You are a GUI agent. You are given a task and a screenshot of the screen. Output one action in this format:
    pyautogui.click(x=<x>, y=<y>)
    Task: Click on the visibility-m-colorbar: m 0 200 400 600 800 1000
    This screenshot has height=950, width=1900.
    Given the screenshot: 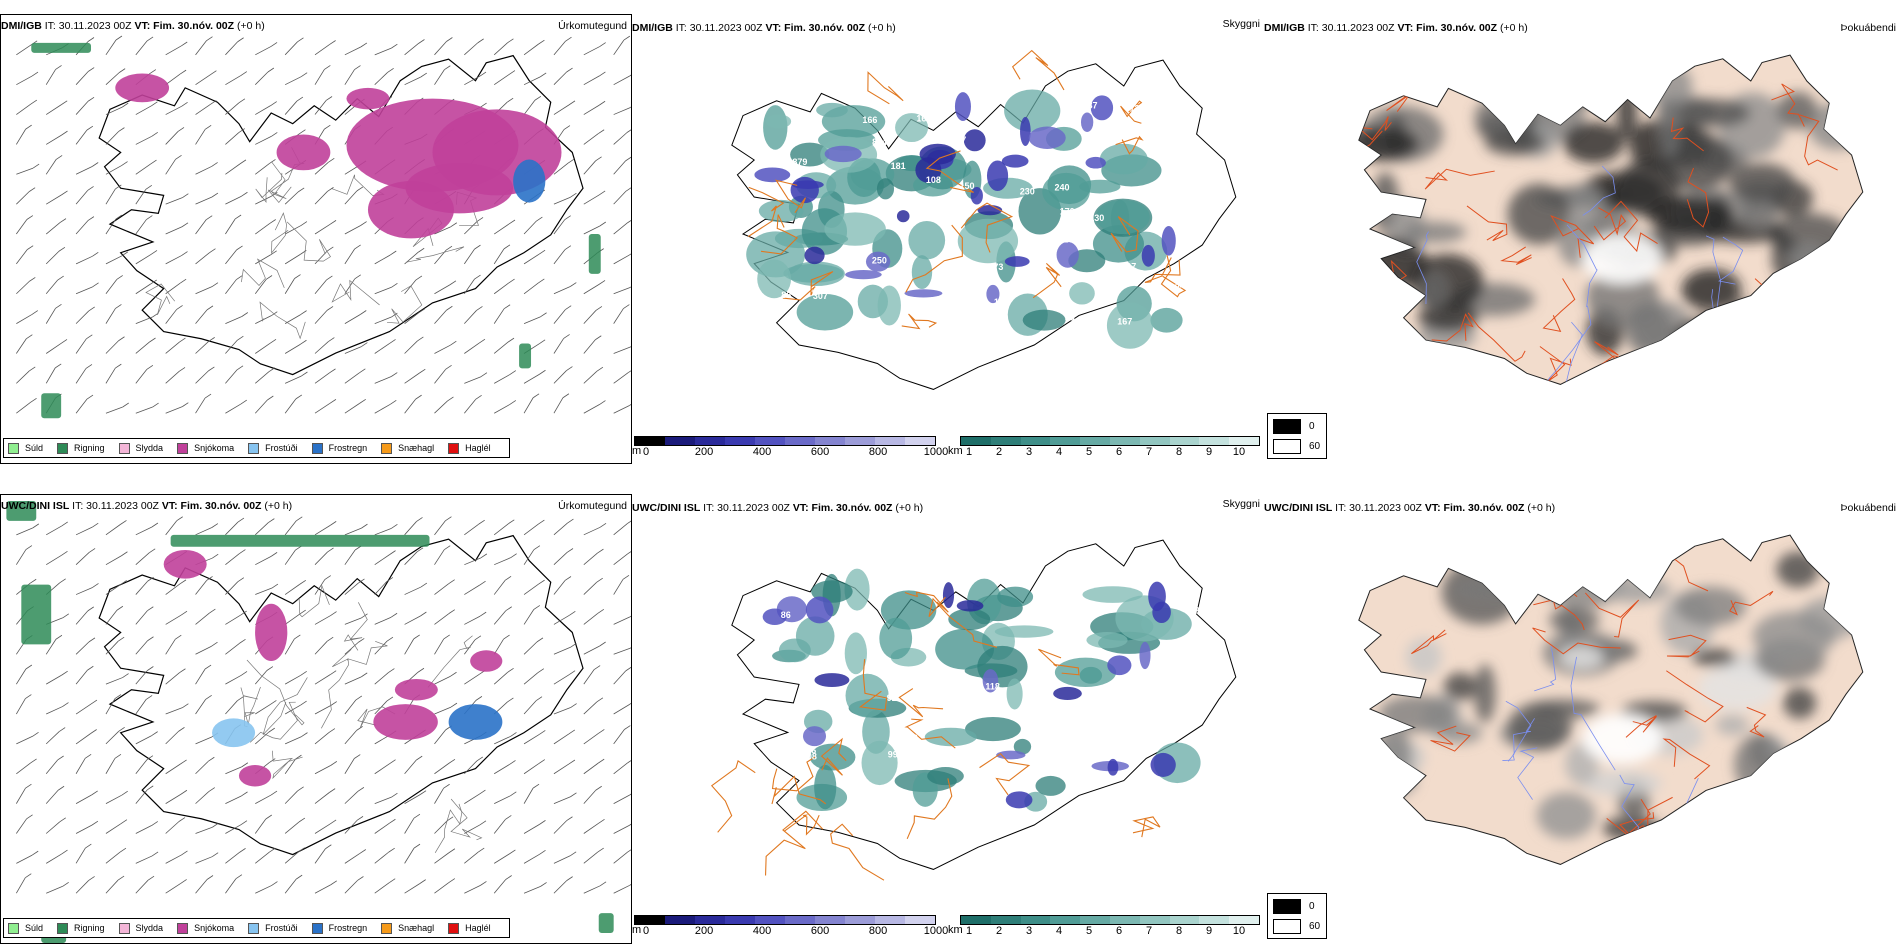 What is the action you would take?
    pyautogui.click(x=790, y=926)
    